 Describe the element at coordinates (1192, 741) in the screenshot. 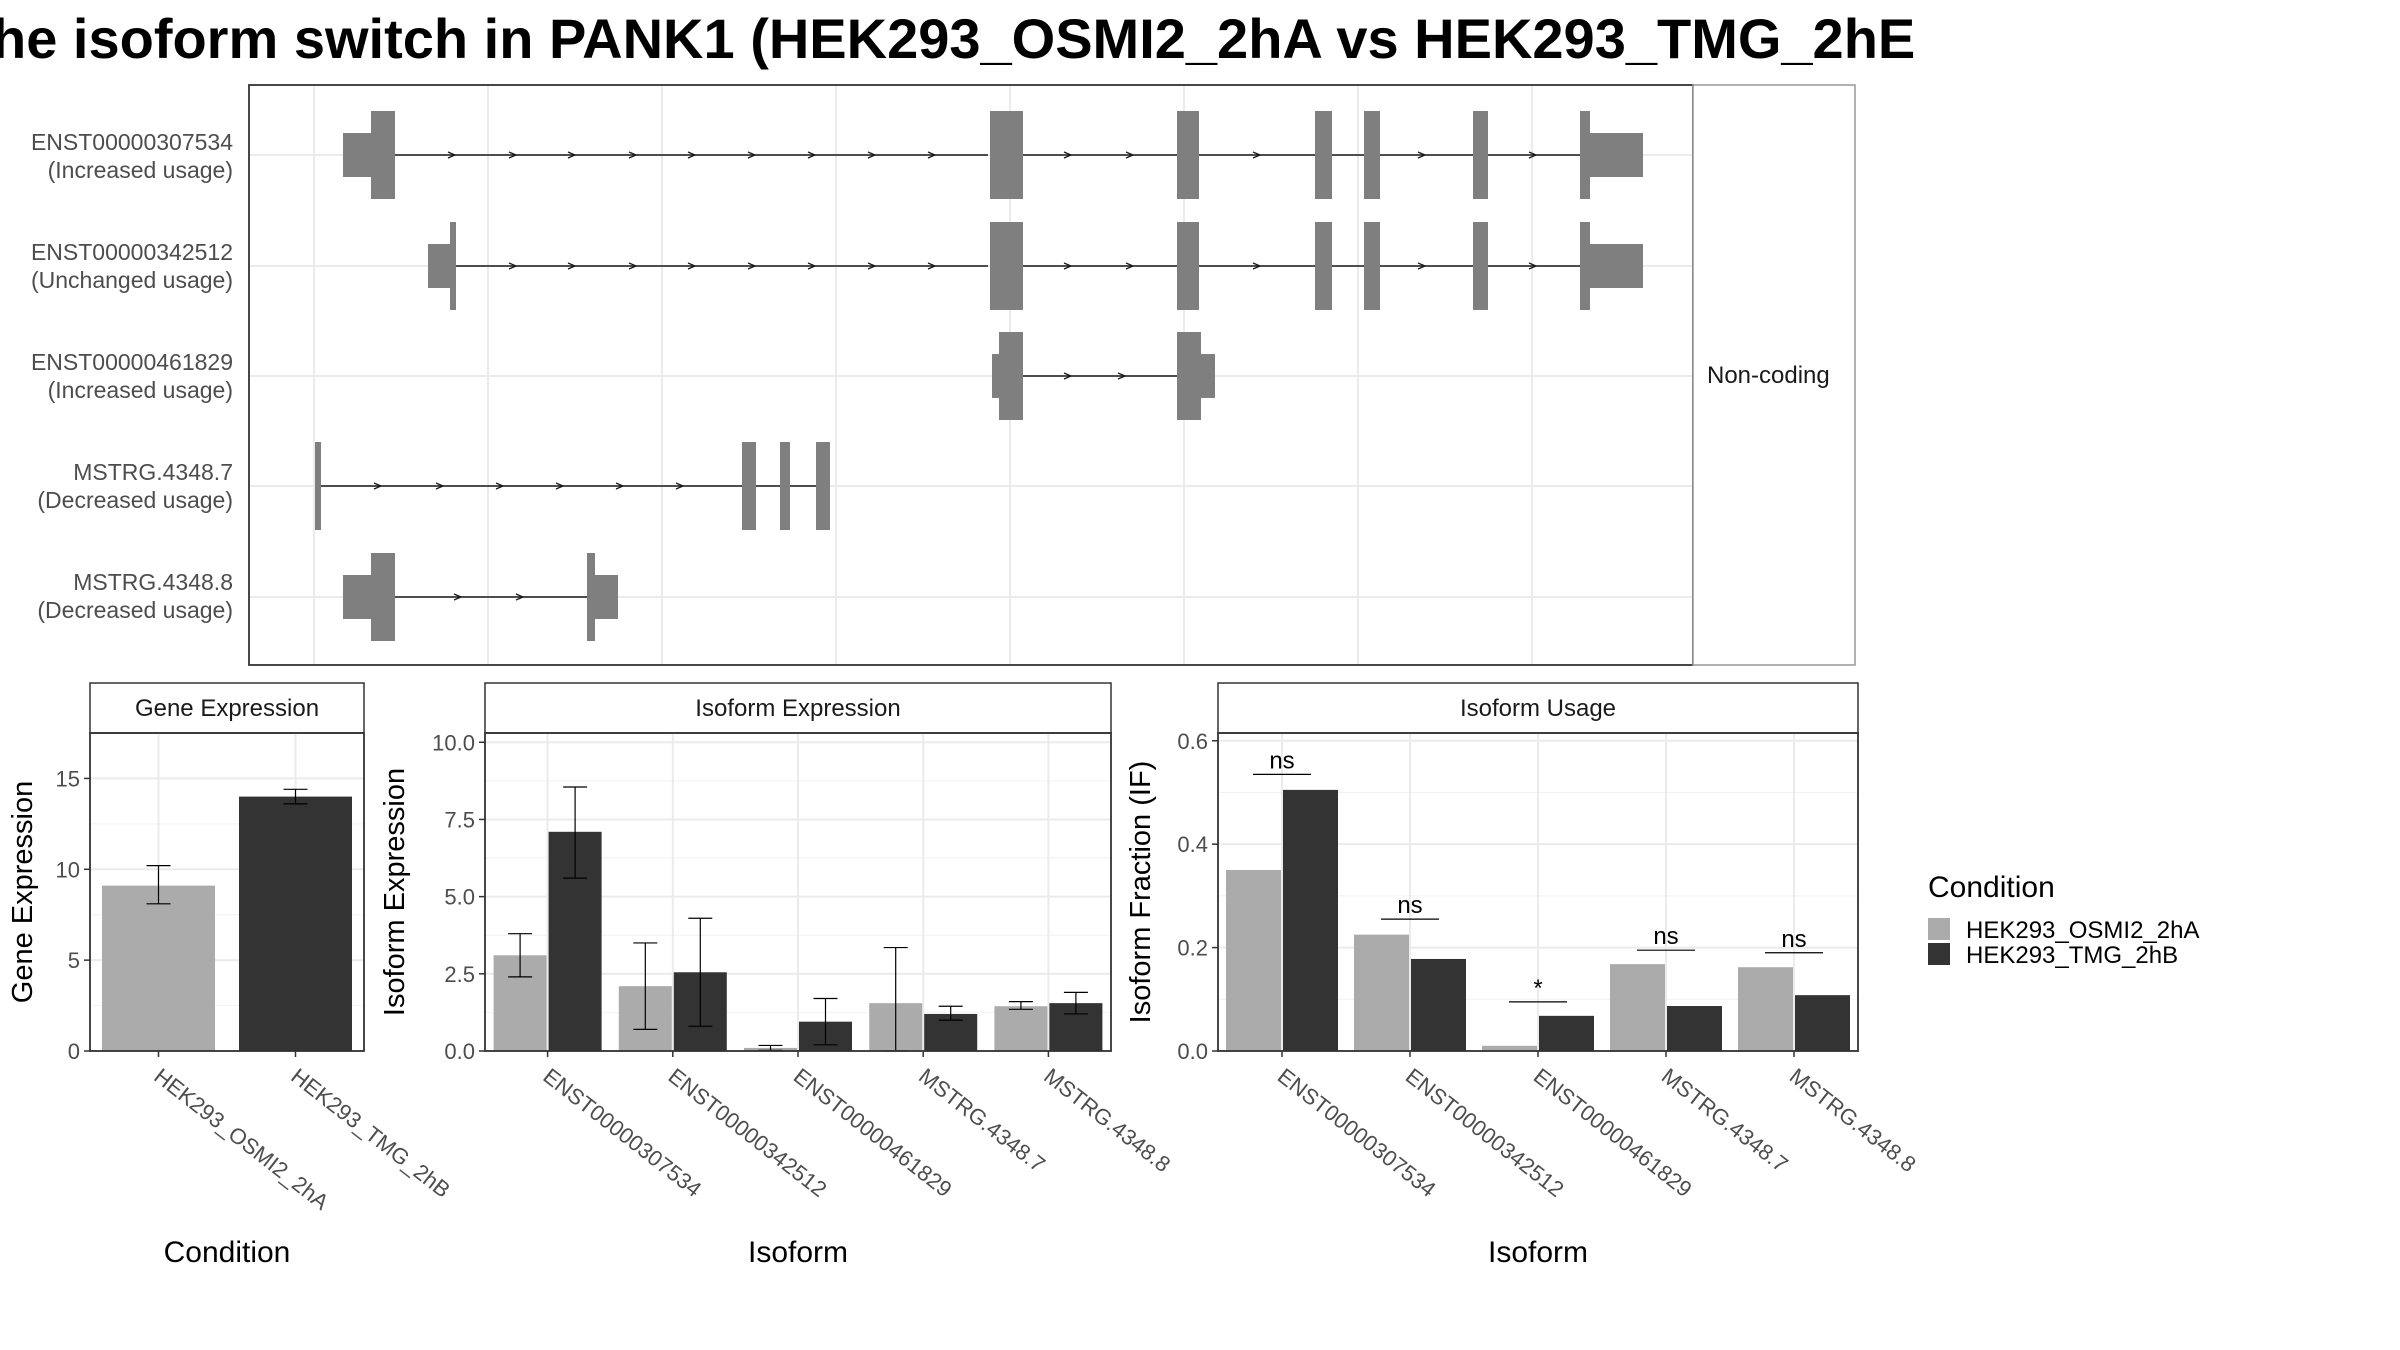

I see `y-tick-label: 0.6` at that location.